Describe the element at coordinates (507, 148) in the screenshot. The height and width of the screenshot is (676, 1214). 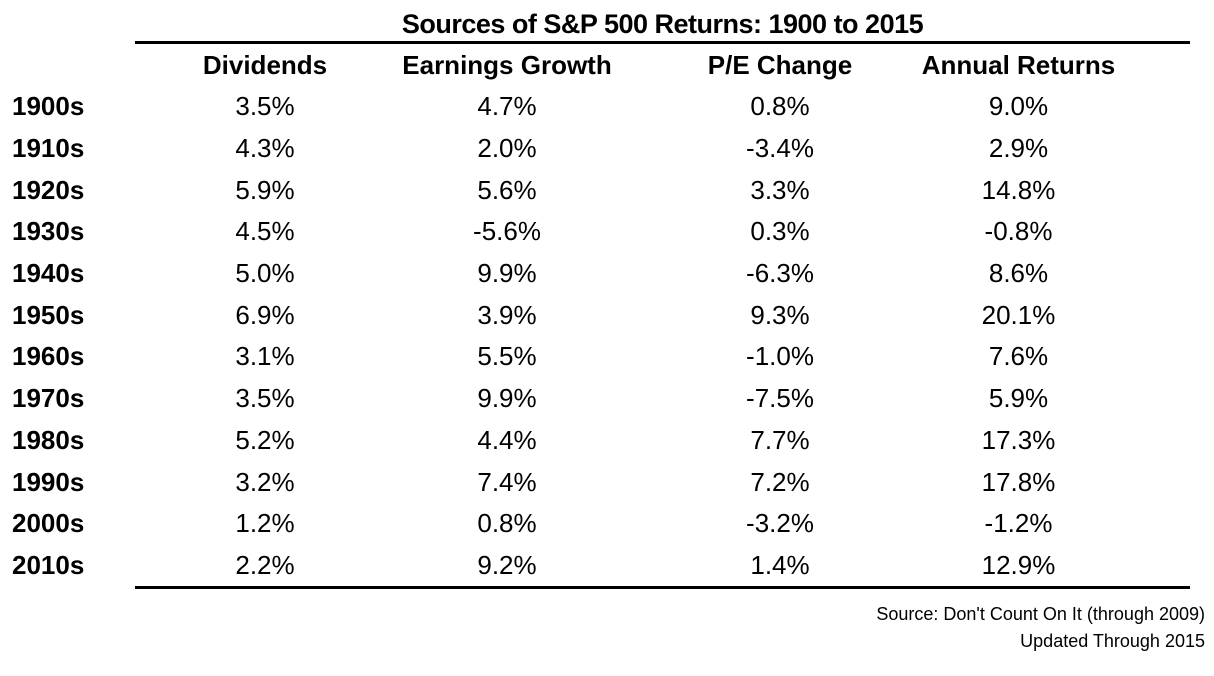
I see `table-cell: 2.0%` at that location.